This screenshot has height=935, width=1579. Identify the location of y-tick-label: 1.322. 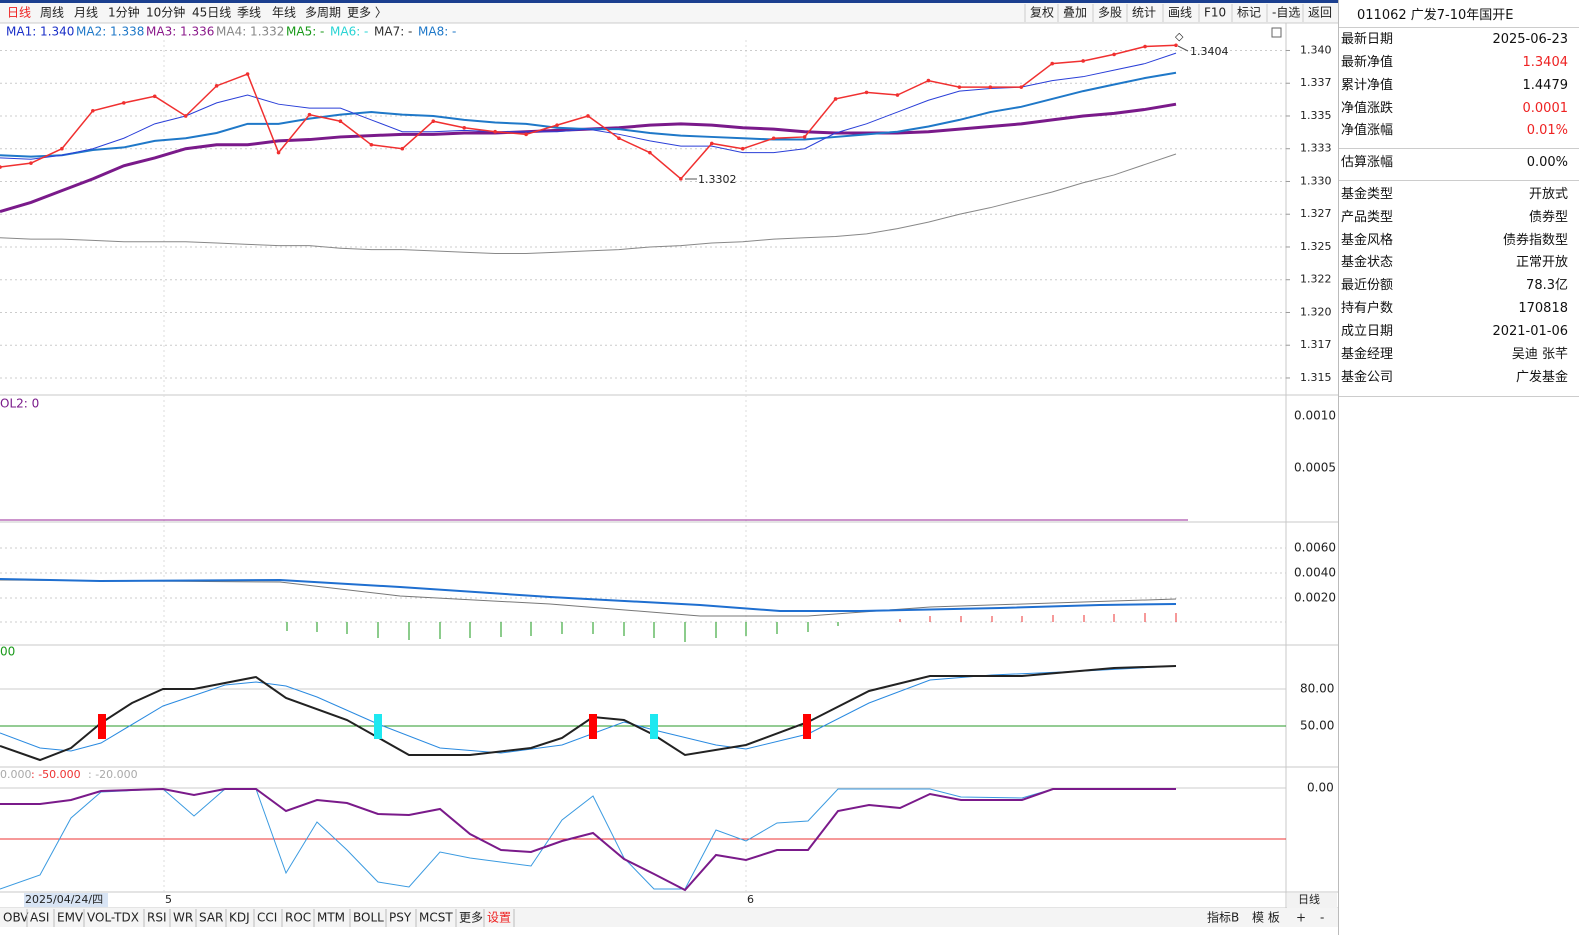
(1316, 279).